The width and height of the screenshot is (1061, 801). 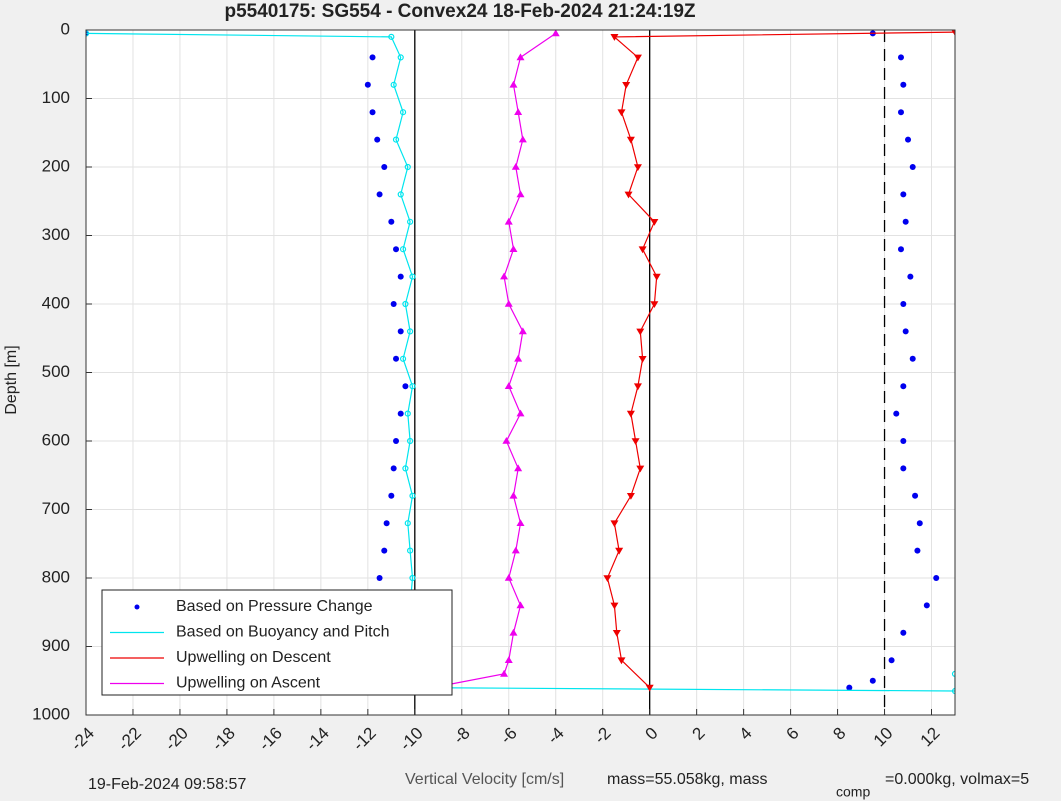 What do you see at coordinates (282, 632) in the screenshot?
I see `legend-label: Based on Buoyancy and Pitch` at bounding box center [282, 632].